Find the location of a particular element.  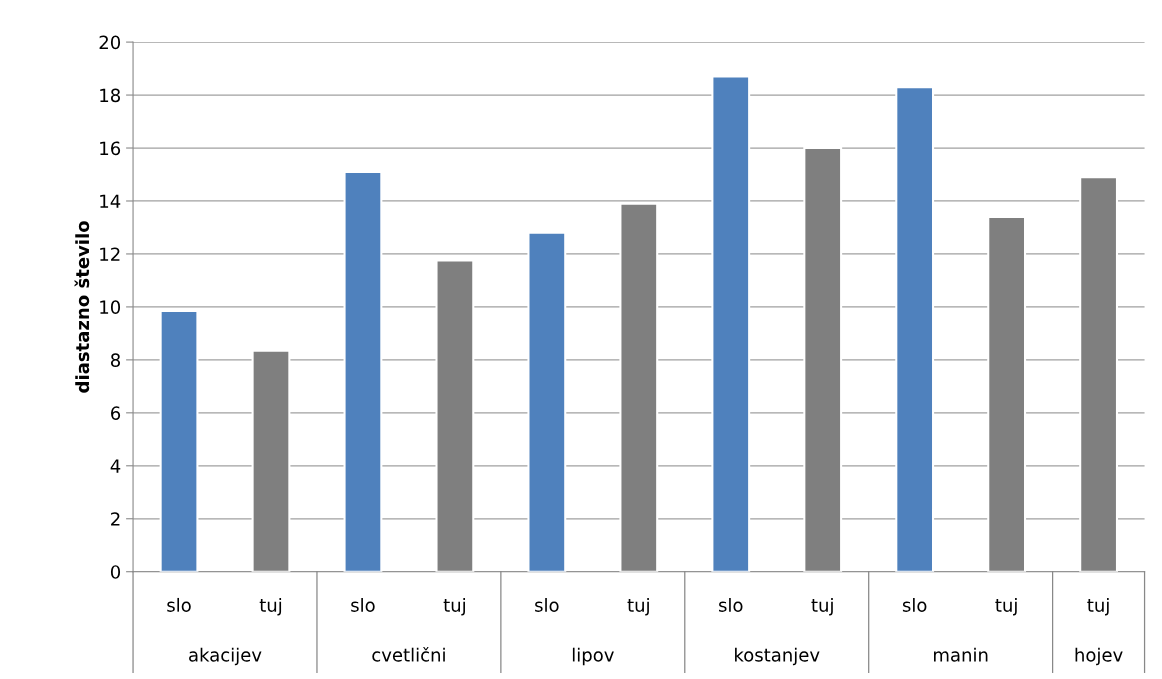

y-tick-label: 16 is located at coordinates (110, 148).